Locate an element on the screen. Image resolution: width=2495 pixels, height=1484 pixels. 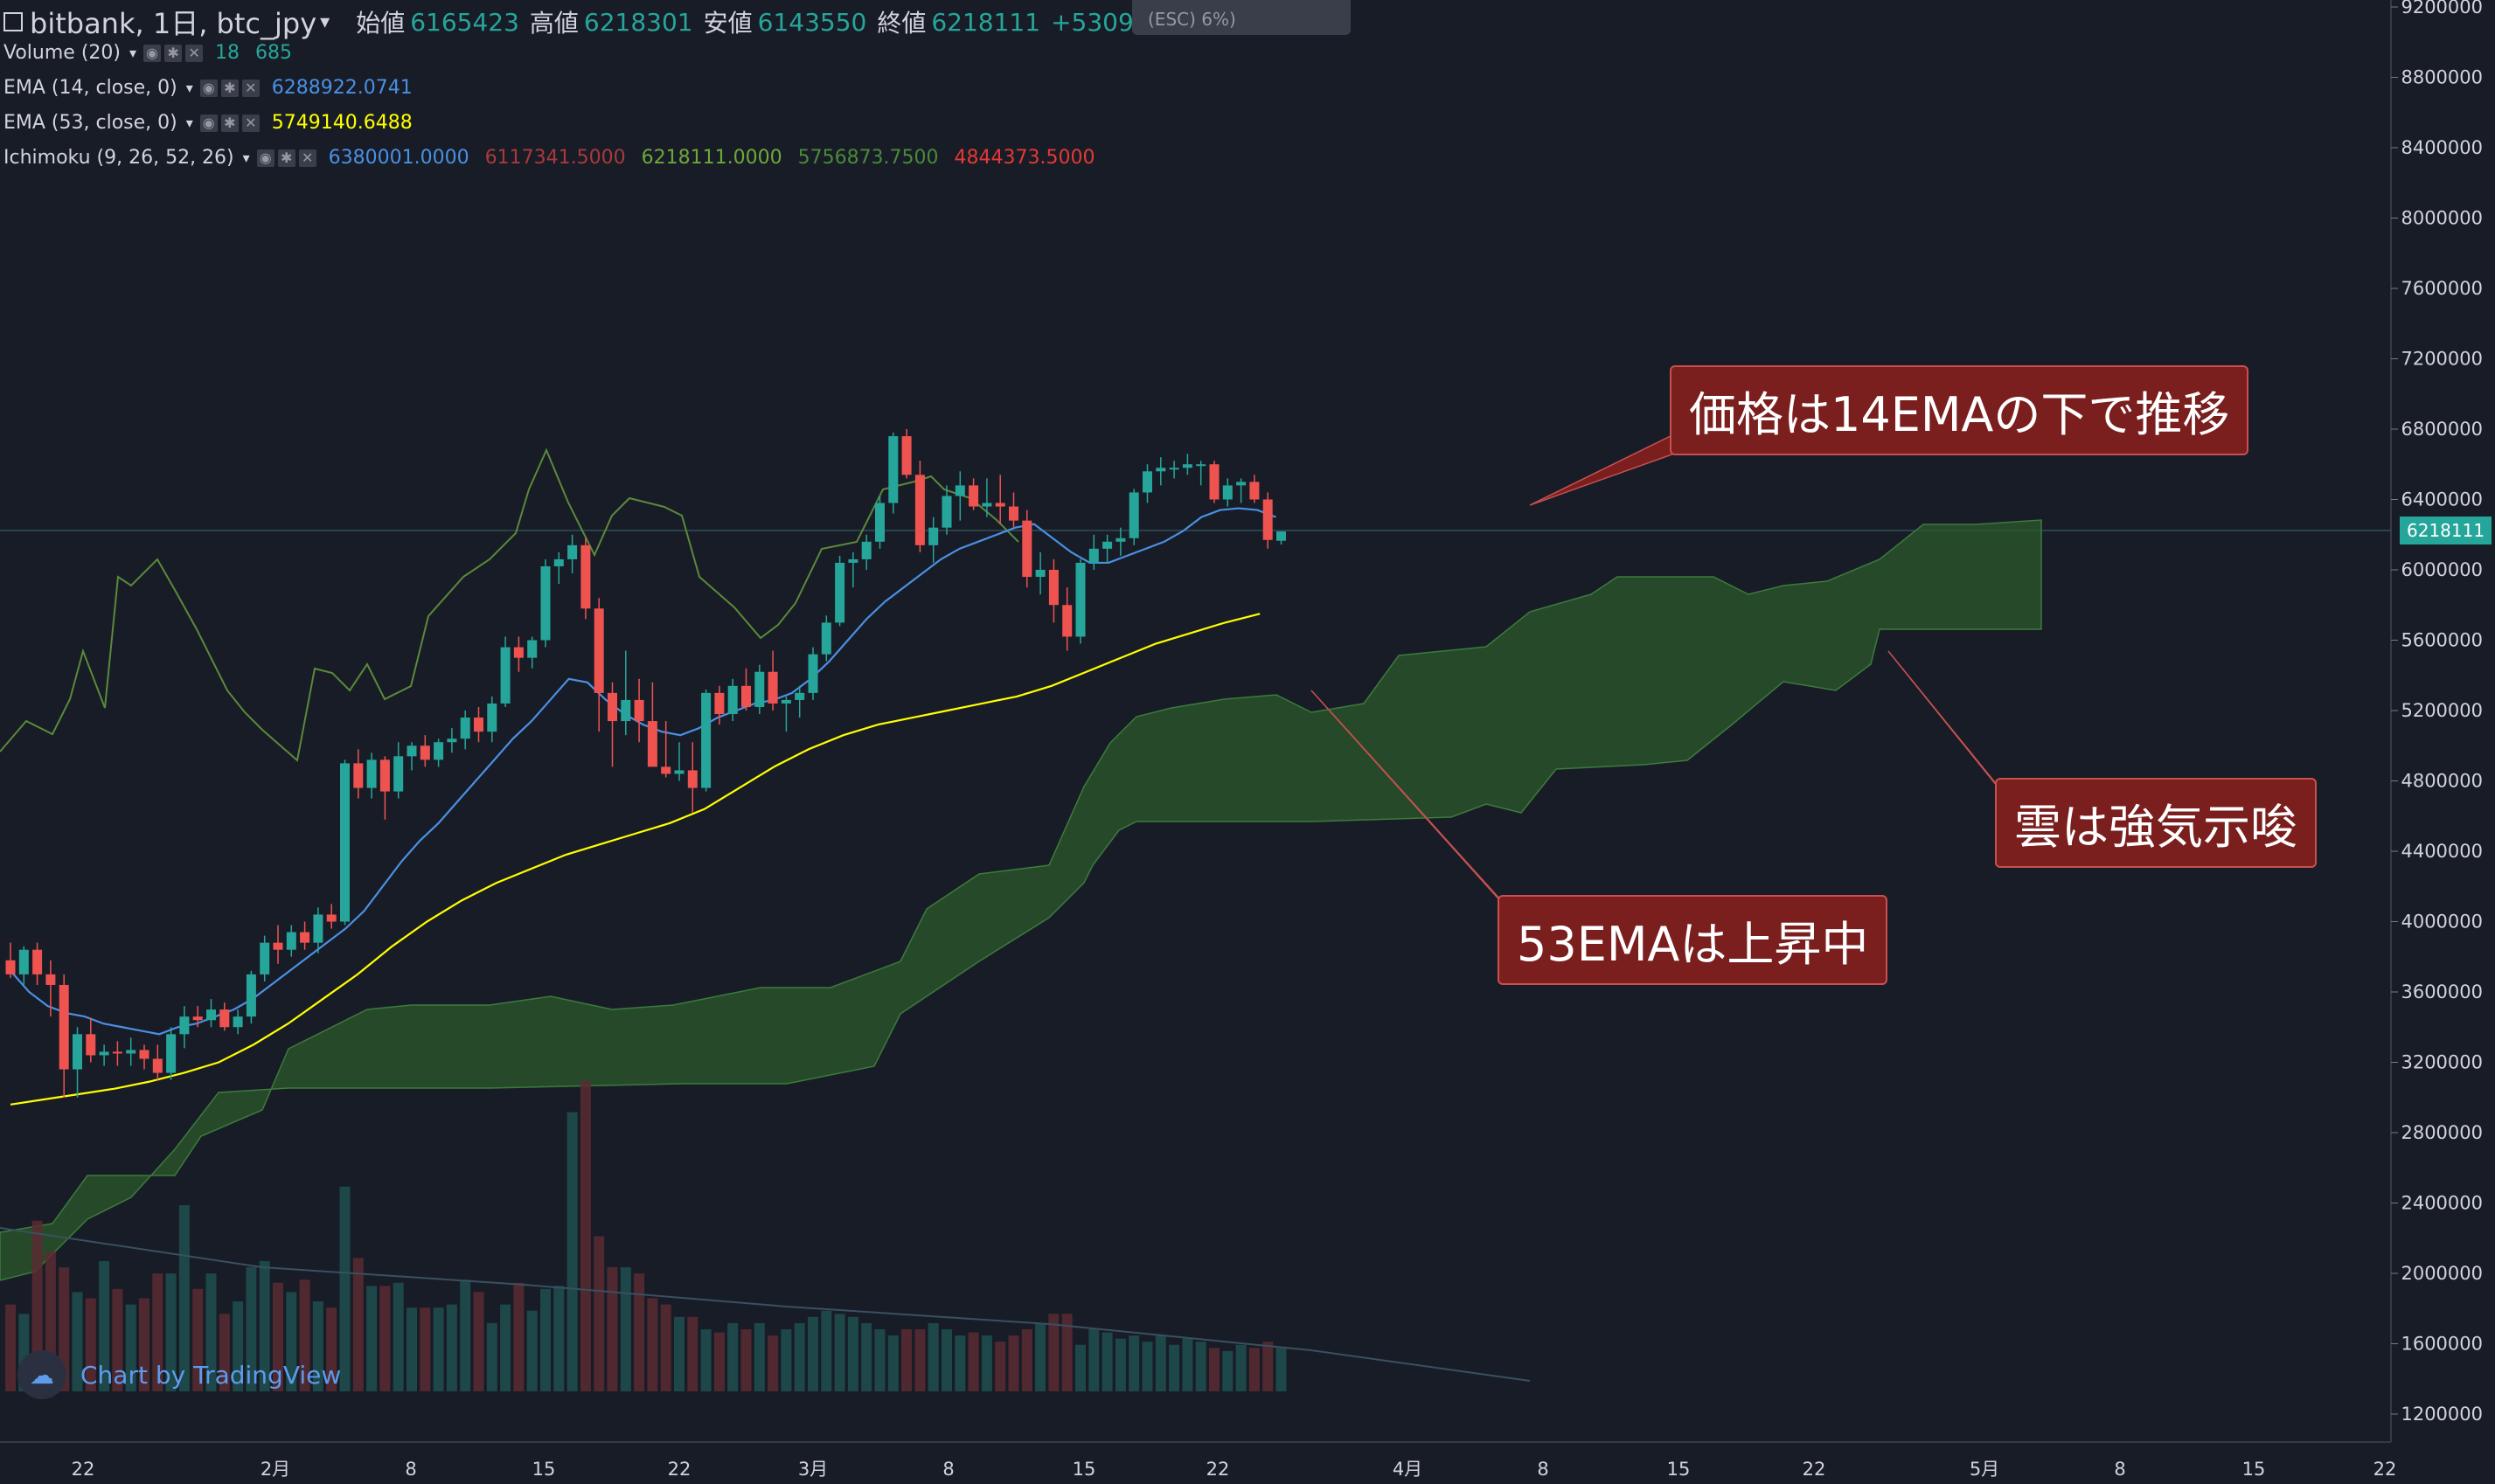
y-tick-label: 2400000 is located at coordinates (2442, 1203).